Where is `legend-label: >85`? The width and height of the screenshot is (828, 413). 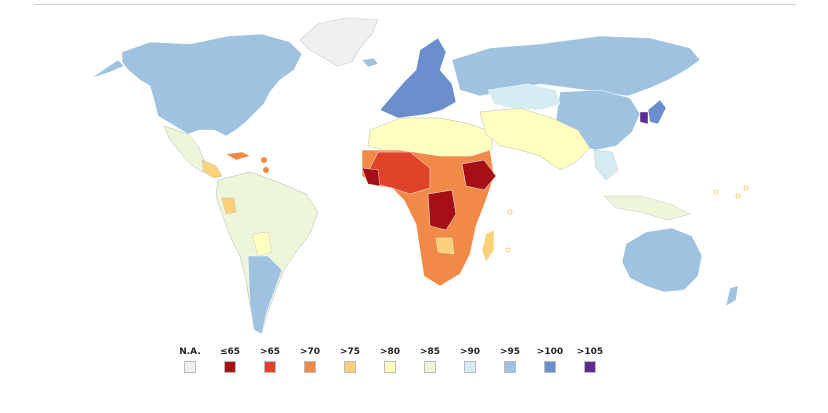 legend-label: >85 is located at coordinates (430, 352).